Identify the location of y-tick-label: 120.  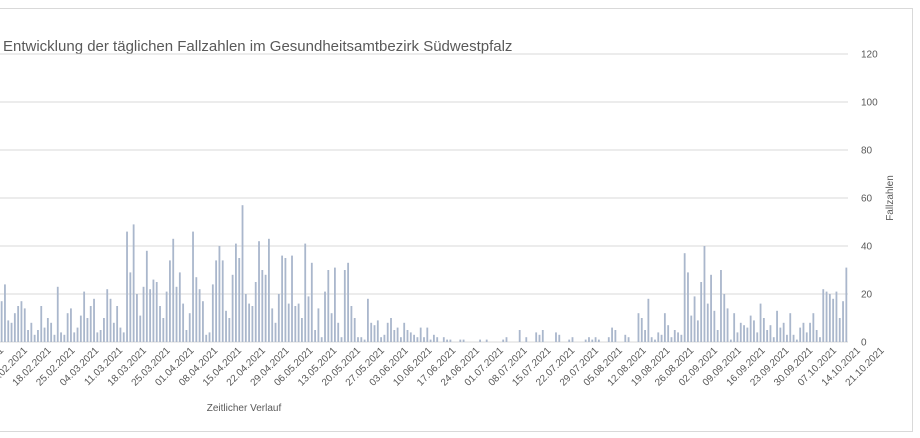
(869, 55).